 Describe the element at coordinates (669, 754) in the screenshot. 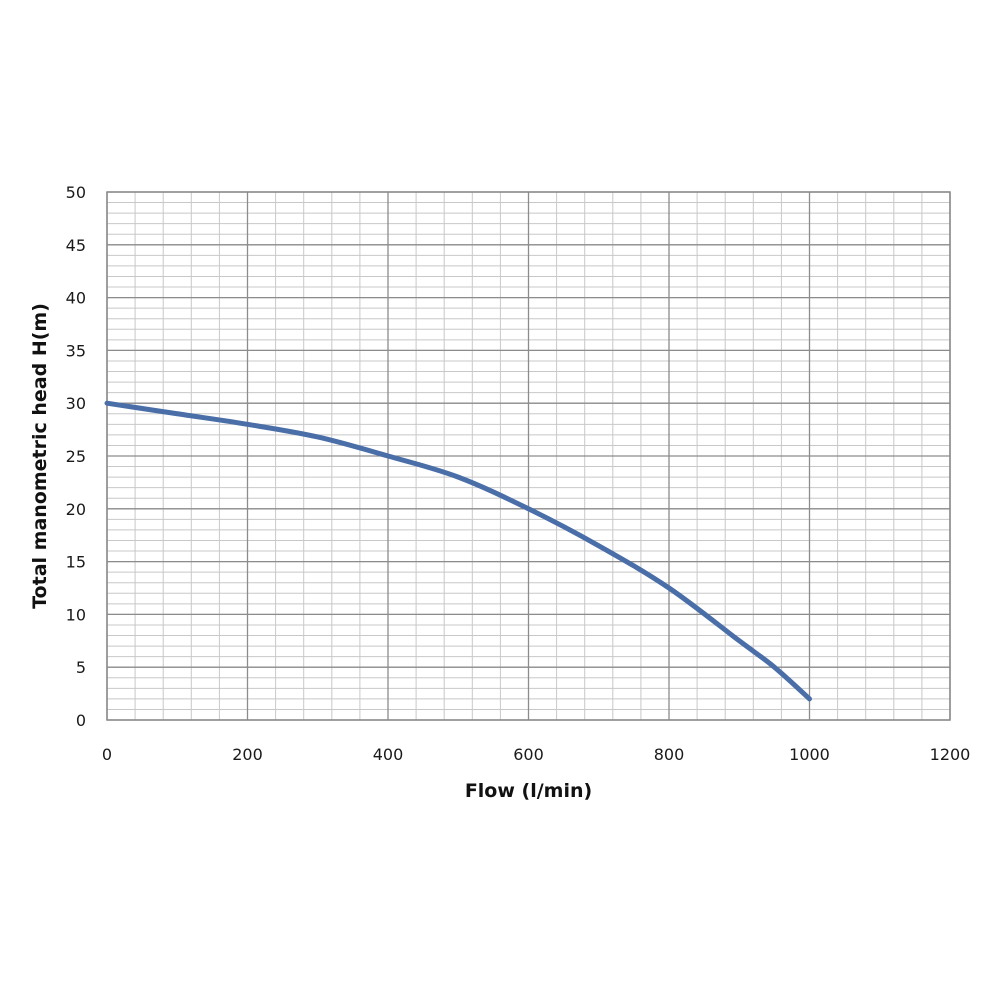

I see `x-tick-label: 800` at that location.